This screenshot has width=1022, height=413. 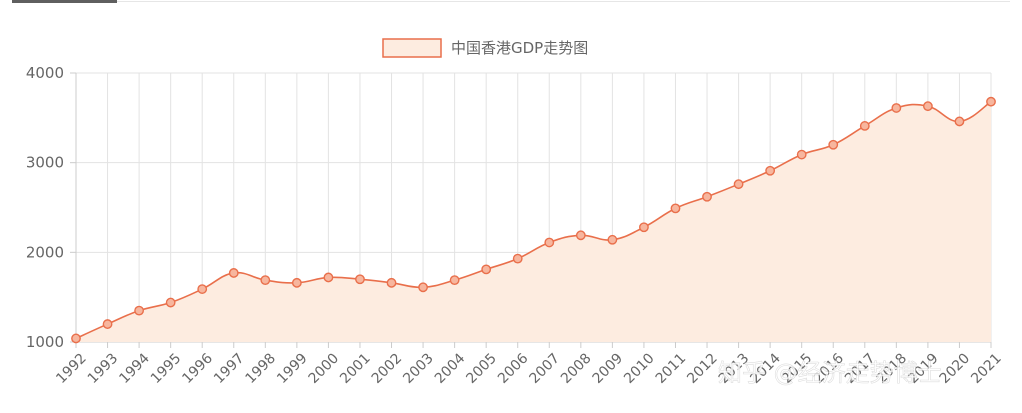 I want to click on data-point-2001, so click(x=360, y=279).